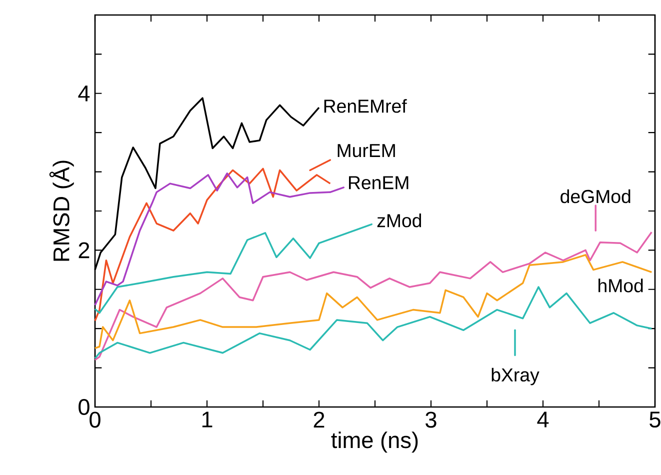 The height and width of the screenshot is (475, 661). Describe the element at coordinates (84, 250) in the screenshot. I see `y-tick-label: 2` at that location.